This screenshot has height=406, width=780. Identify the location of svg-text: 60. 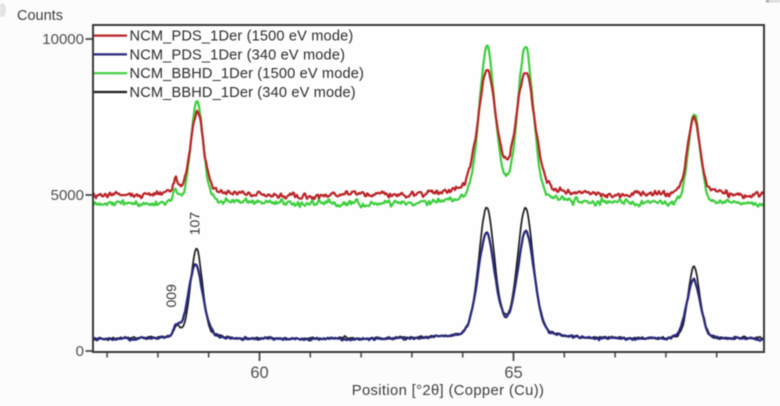
(259, 373).